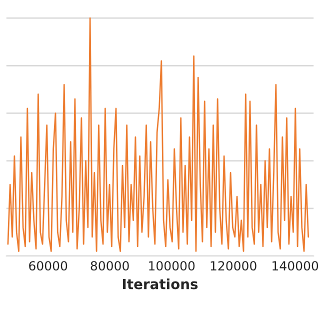 The height and width of the screenshot is (320, 320). I want to click on x-tick-label: 60000, so click(48, 266).